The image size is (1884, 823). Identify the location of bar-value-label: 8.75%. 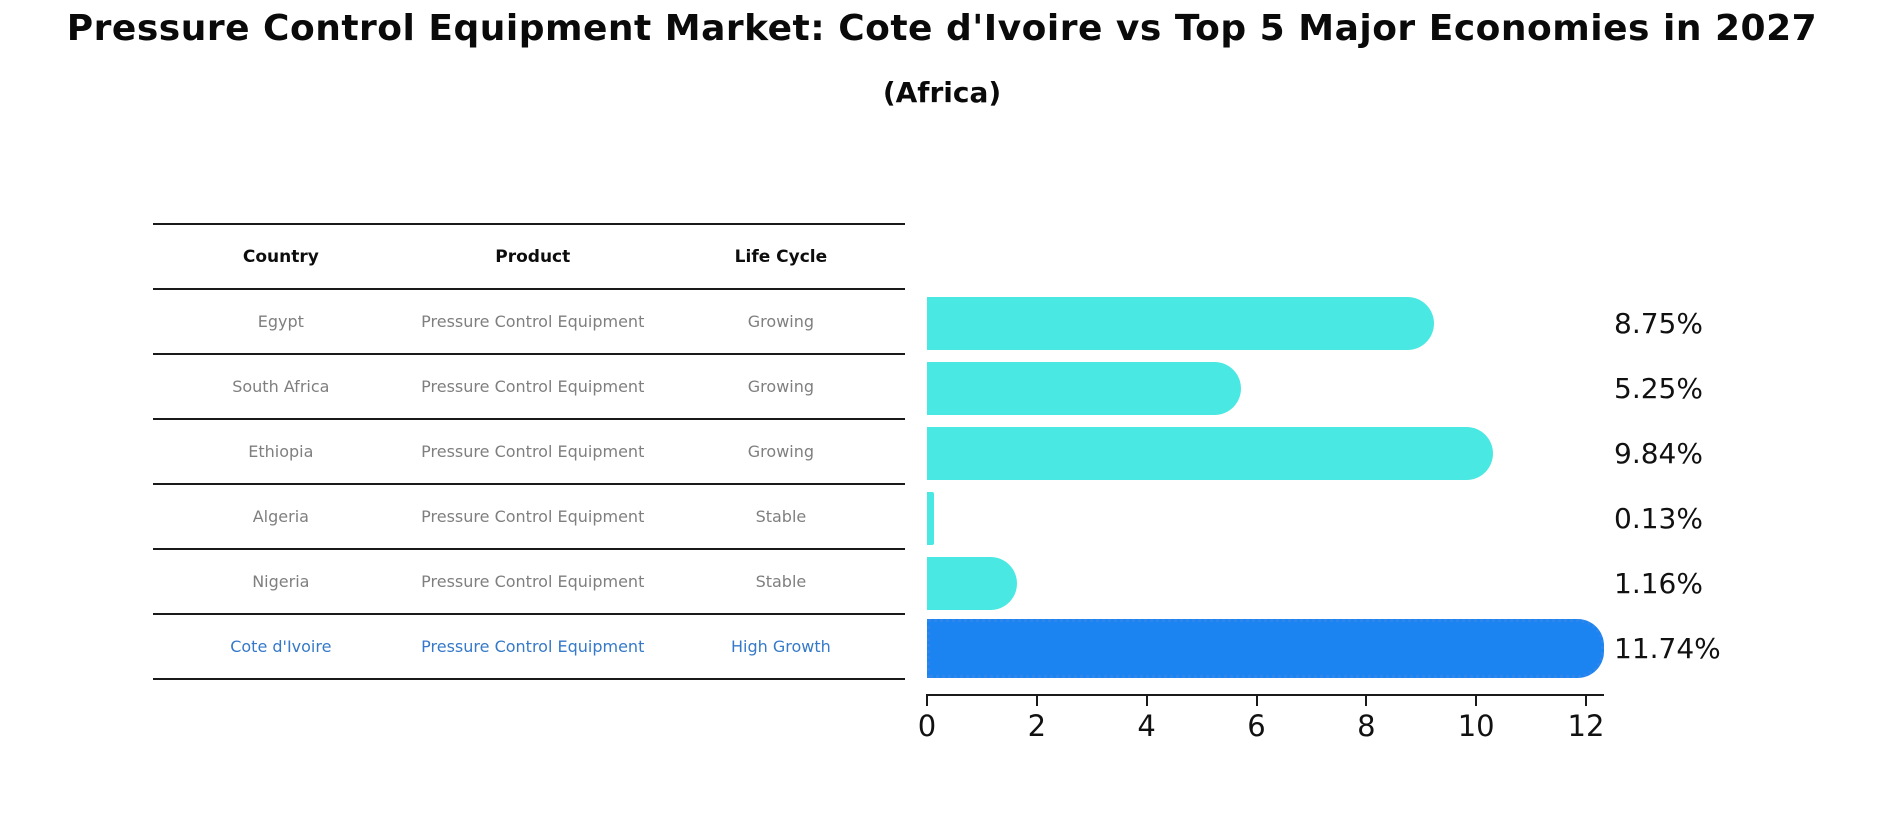
(1658, 323).